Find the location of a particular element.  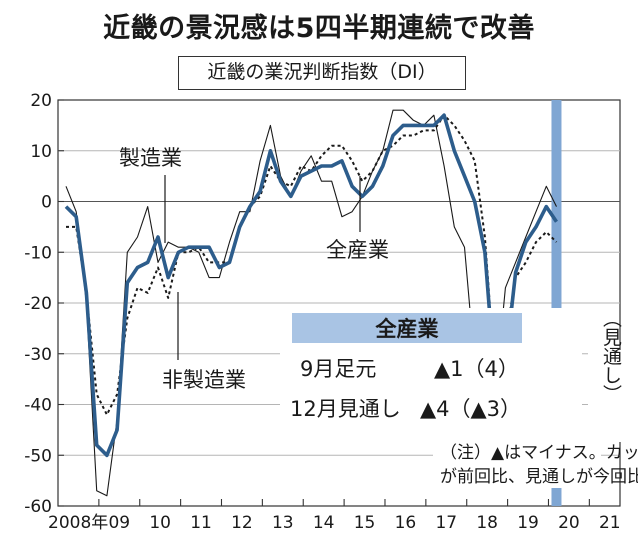

svg-text: ▲1（4） is located at coordinates (476, 369).